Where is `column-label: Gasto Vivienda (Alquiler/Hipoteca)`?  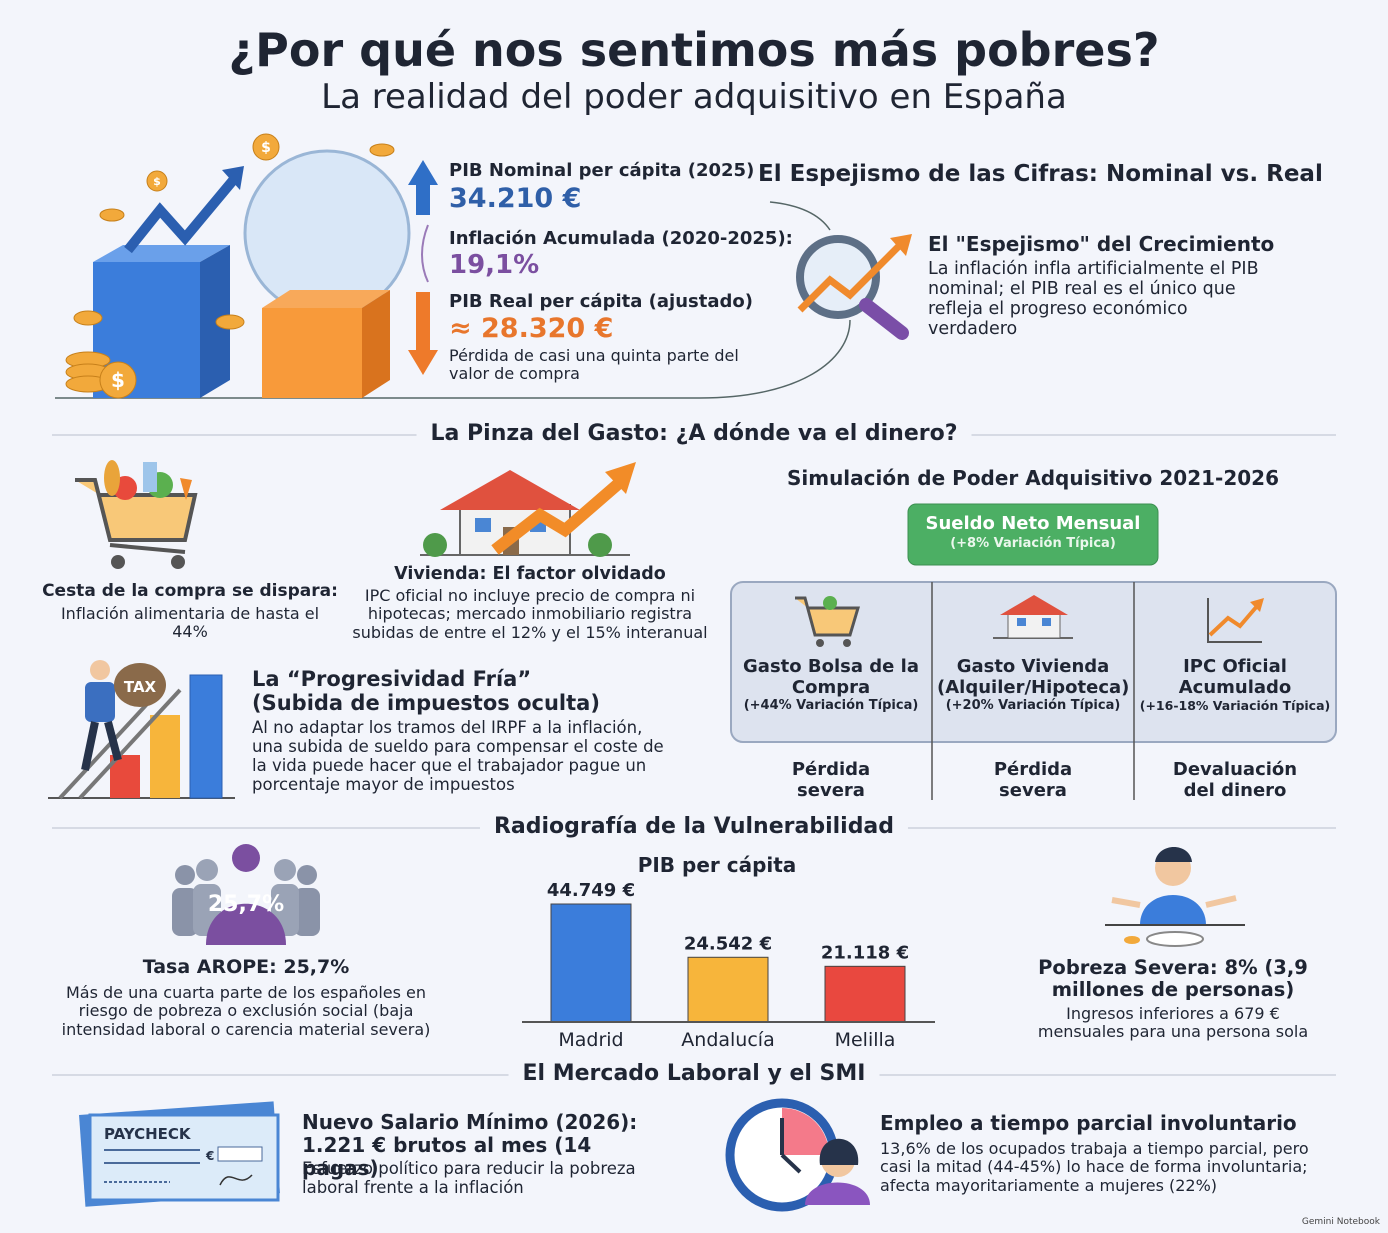 column-label: Gasto Vivienda (Alquiler/Hipoteca) is located at coordinates (1033, 677).